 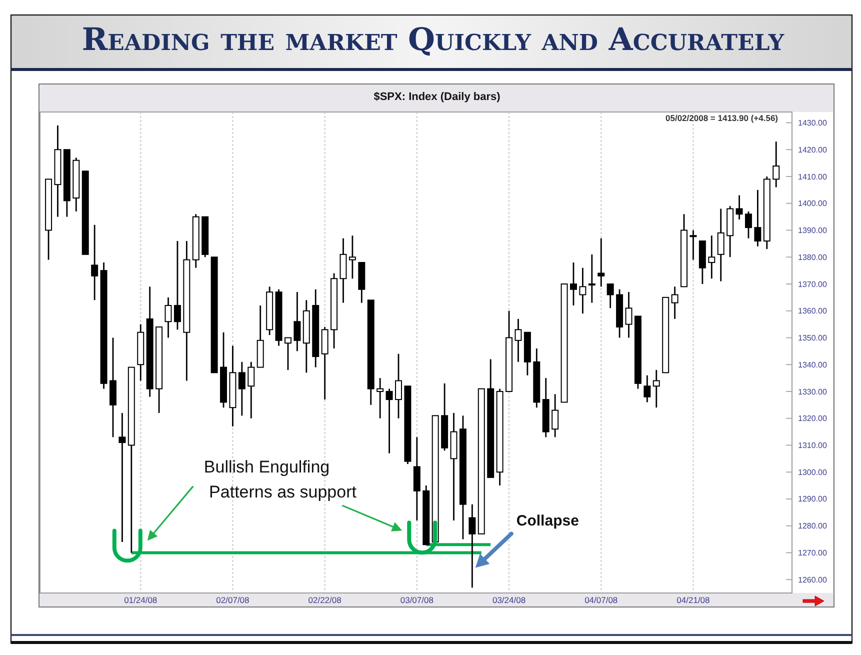 I want to click on y-tick-label: 1290.00, so click(x=813, y=499).